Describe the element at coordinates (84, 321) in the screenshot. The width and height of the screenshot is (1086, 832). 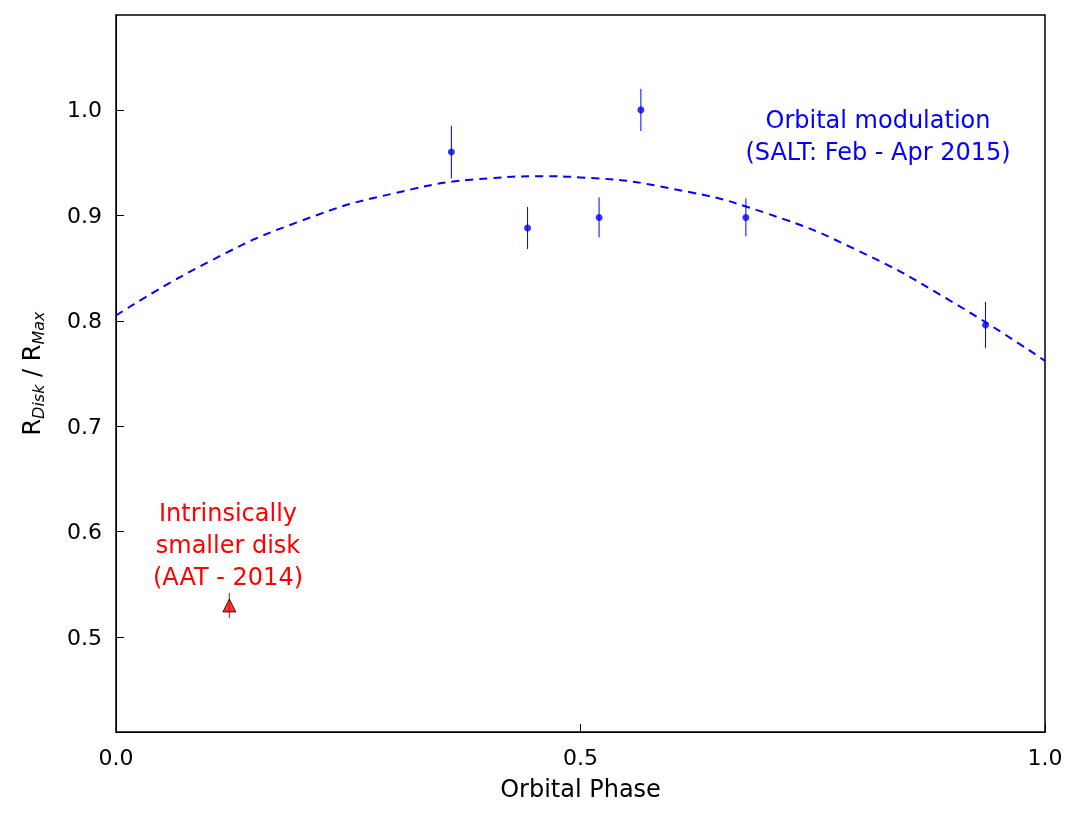
I see `y-tick-label: 0.8` at that location.